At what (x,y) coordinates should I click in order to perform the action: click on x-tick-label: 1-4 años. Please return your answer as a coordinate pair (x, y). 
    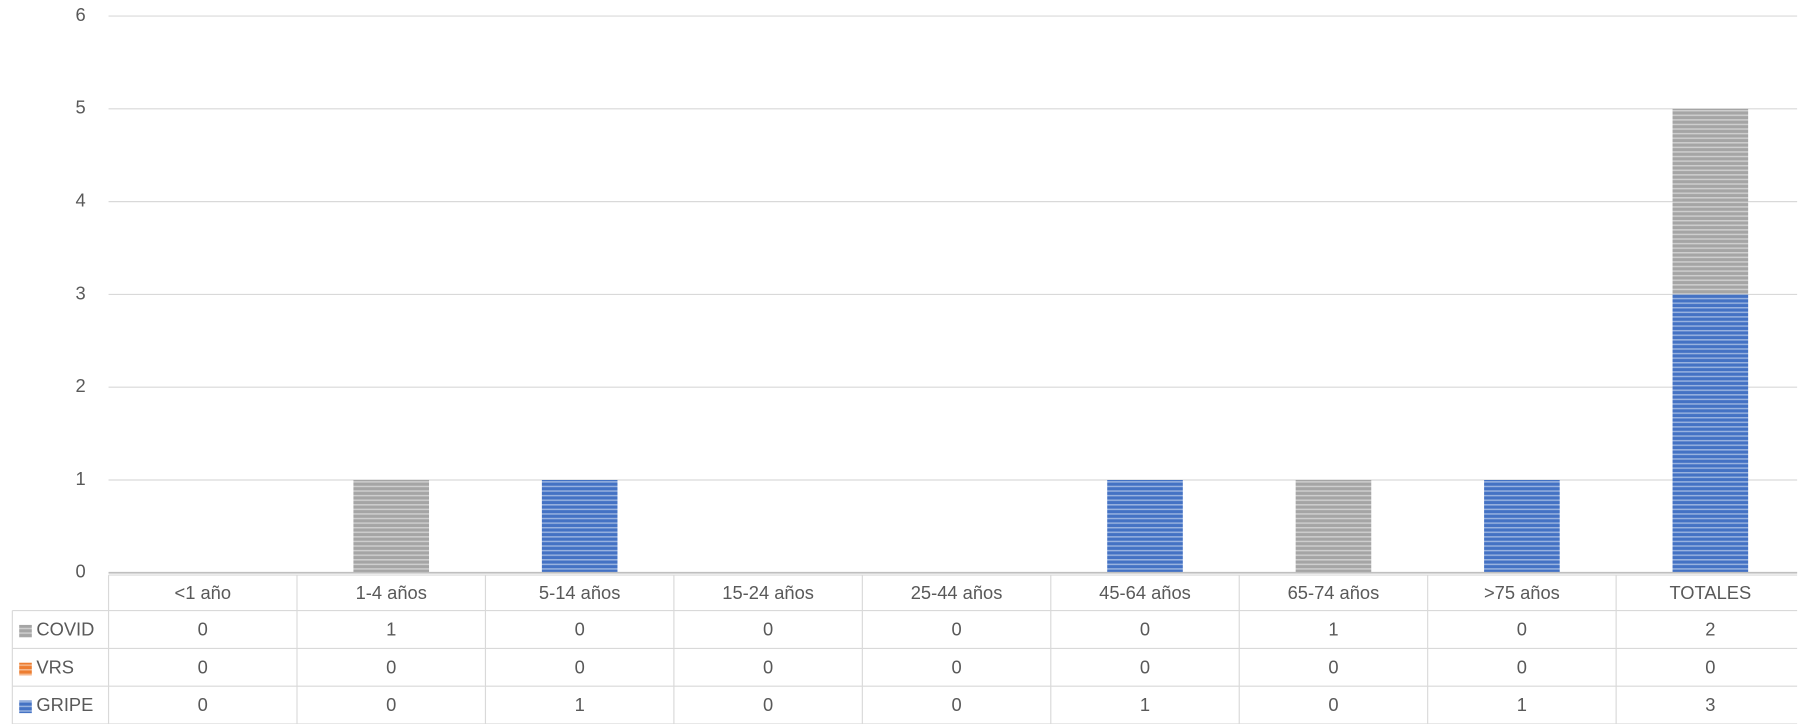
    Looking at the image, I should click on (391, 592).